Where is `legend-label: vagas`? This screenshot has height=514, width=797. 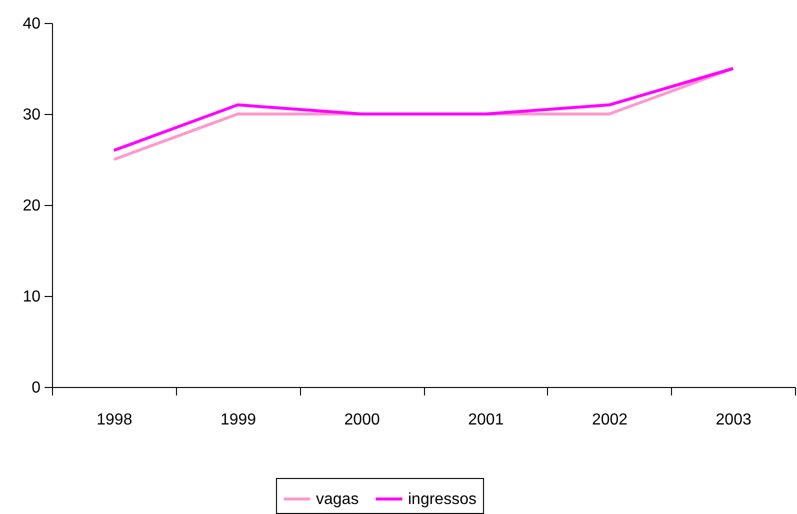
legend-label: vagas is located at coordinates (337, 499).